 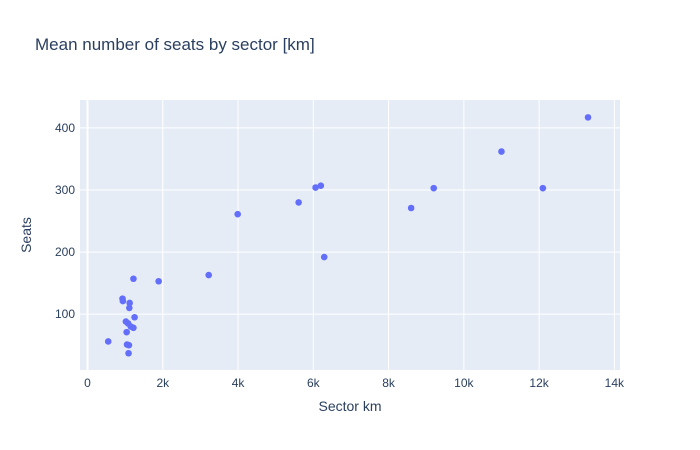 What do you see at coordinates (389, 383) in the screenshot?
I see `x-tick-label: 8k` at bounding box center [389, 383].